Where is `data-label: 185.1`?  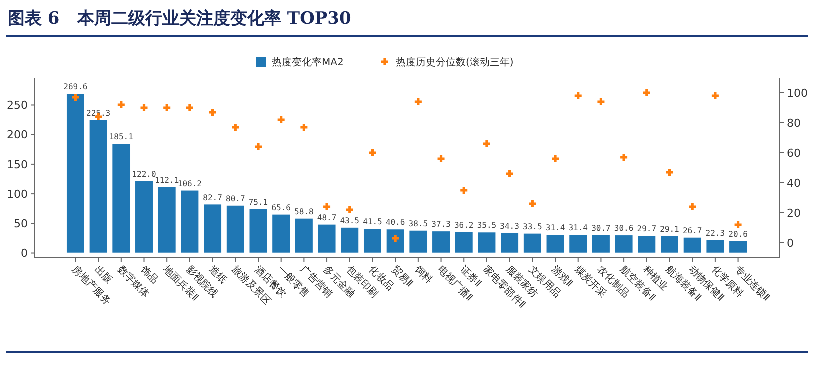 data-label: 185.1 is located at coordinates (121, 137).